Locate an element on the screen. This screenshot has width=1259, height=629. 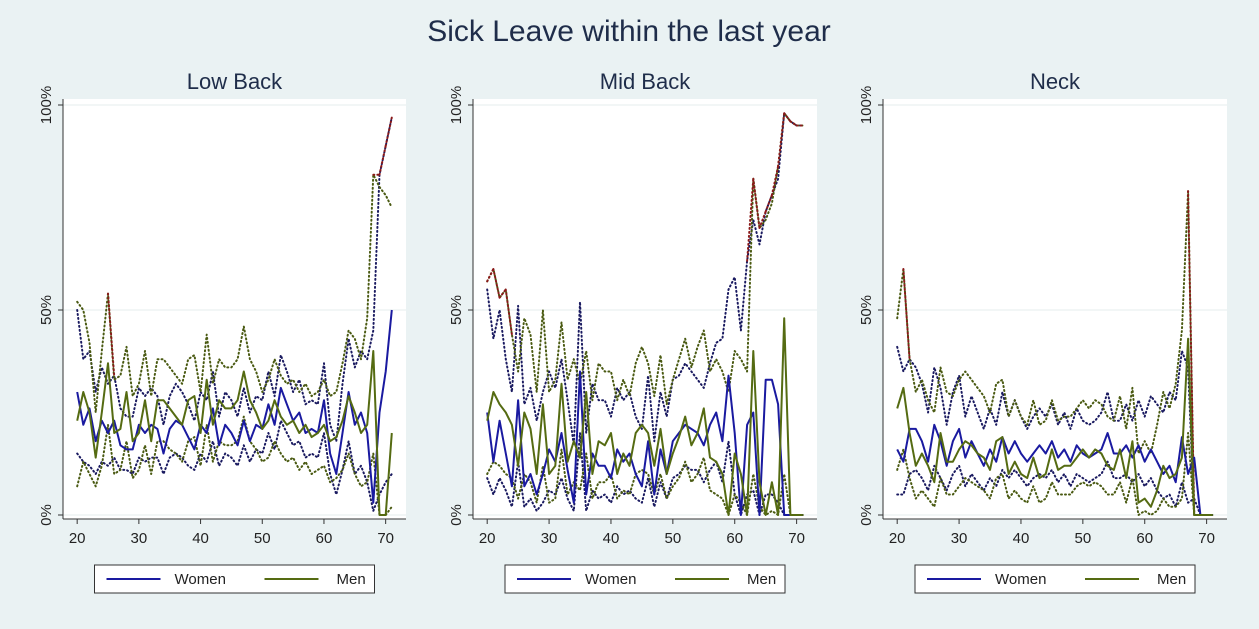
ci-women-high-line is located at coordinates (645, 279).